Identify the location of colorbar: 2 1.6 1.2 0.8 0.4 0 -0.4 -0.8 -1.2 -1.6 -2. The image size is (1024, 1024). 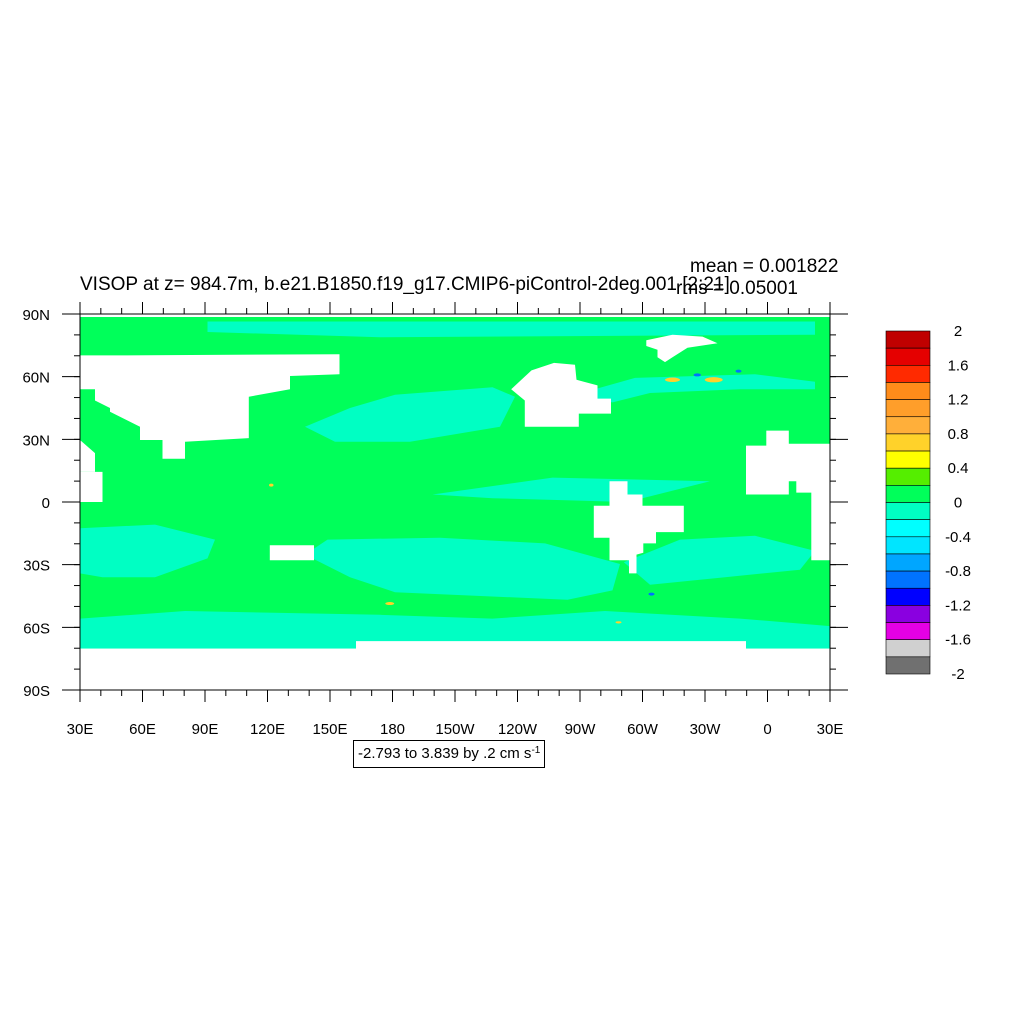
(928, 503).